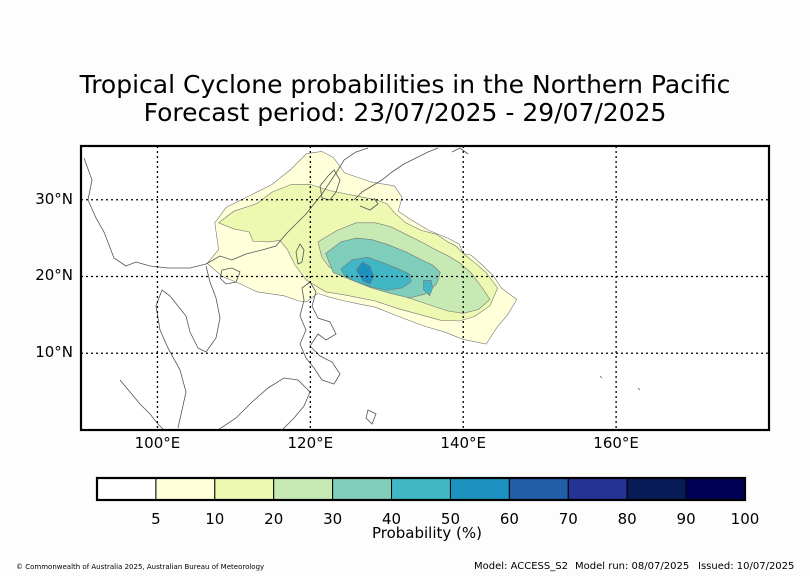 The width and height of the screenshot is (810, 576). Describe the element at coordinates (405, 112) in the screenshot. I see `map-title-line-2: Forecast period: 23/07/2025 - 29/07/2025` at that location.